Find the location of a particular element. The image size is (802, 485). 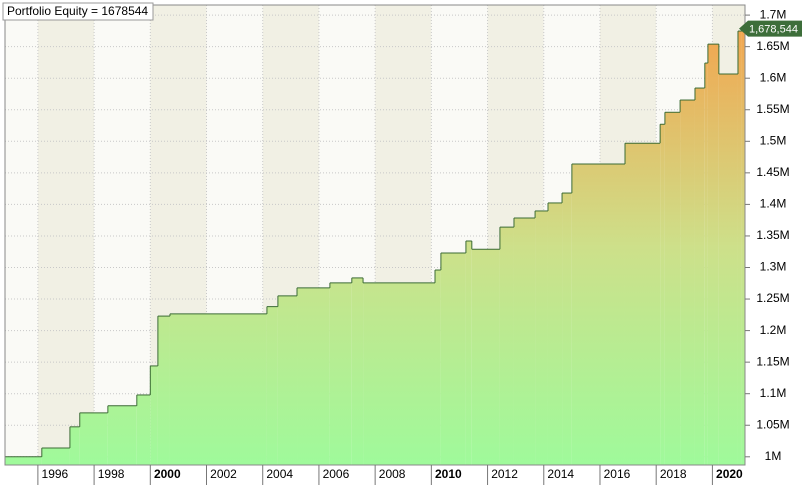

x-tick-label: 2000 is located at coordinates (167, 474).